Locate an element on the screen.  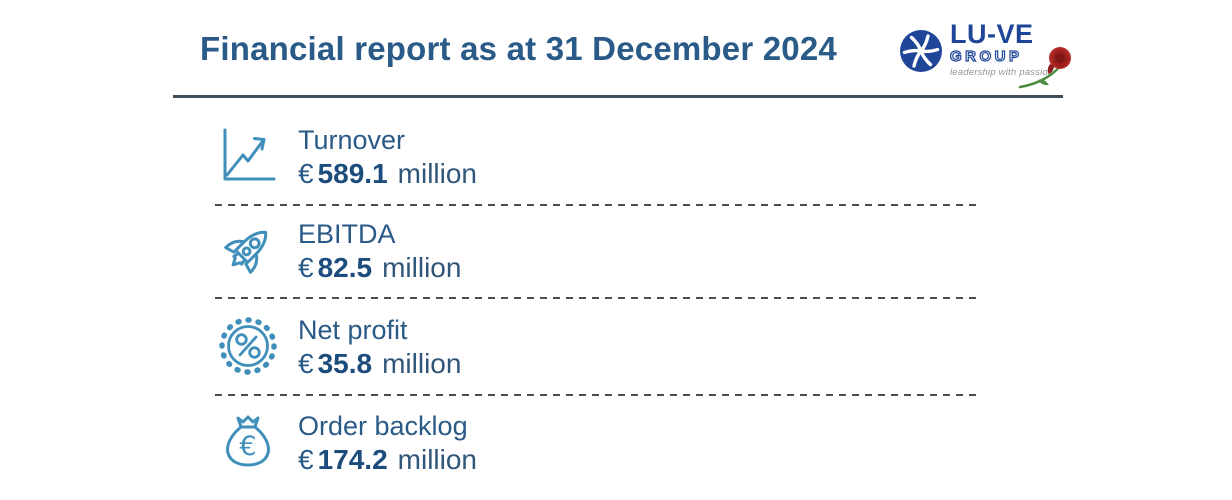
metric-row-order-backlog: € Order backlog €174.2 million is located at coordinates (346, 443).